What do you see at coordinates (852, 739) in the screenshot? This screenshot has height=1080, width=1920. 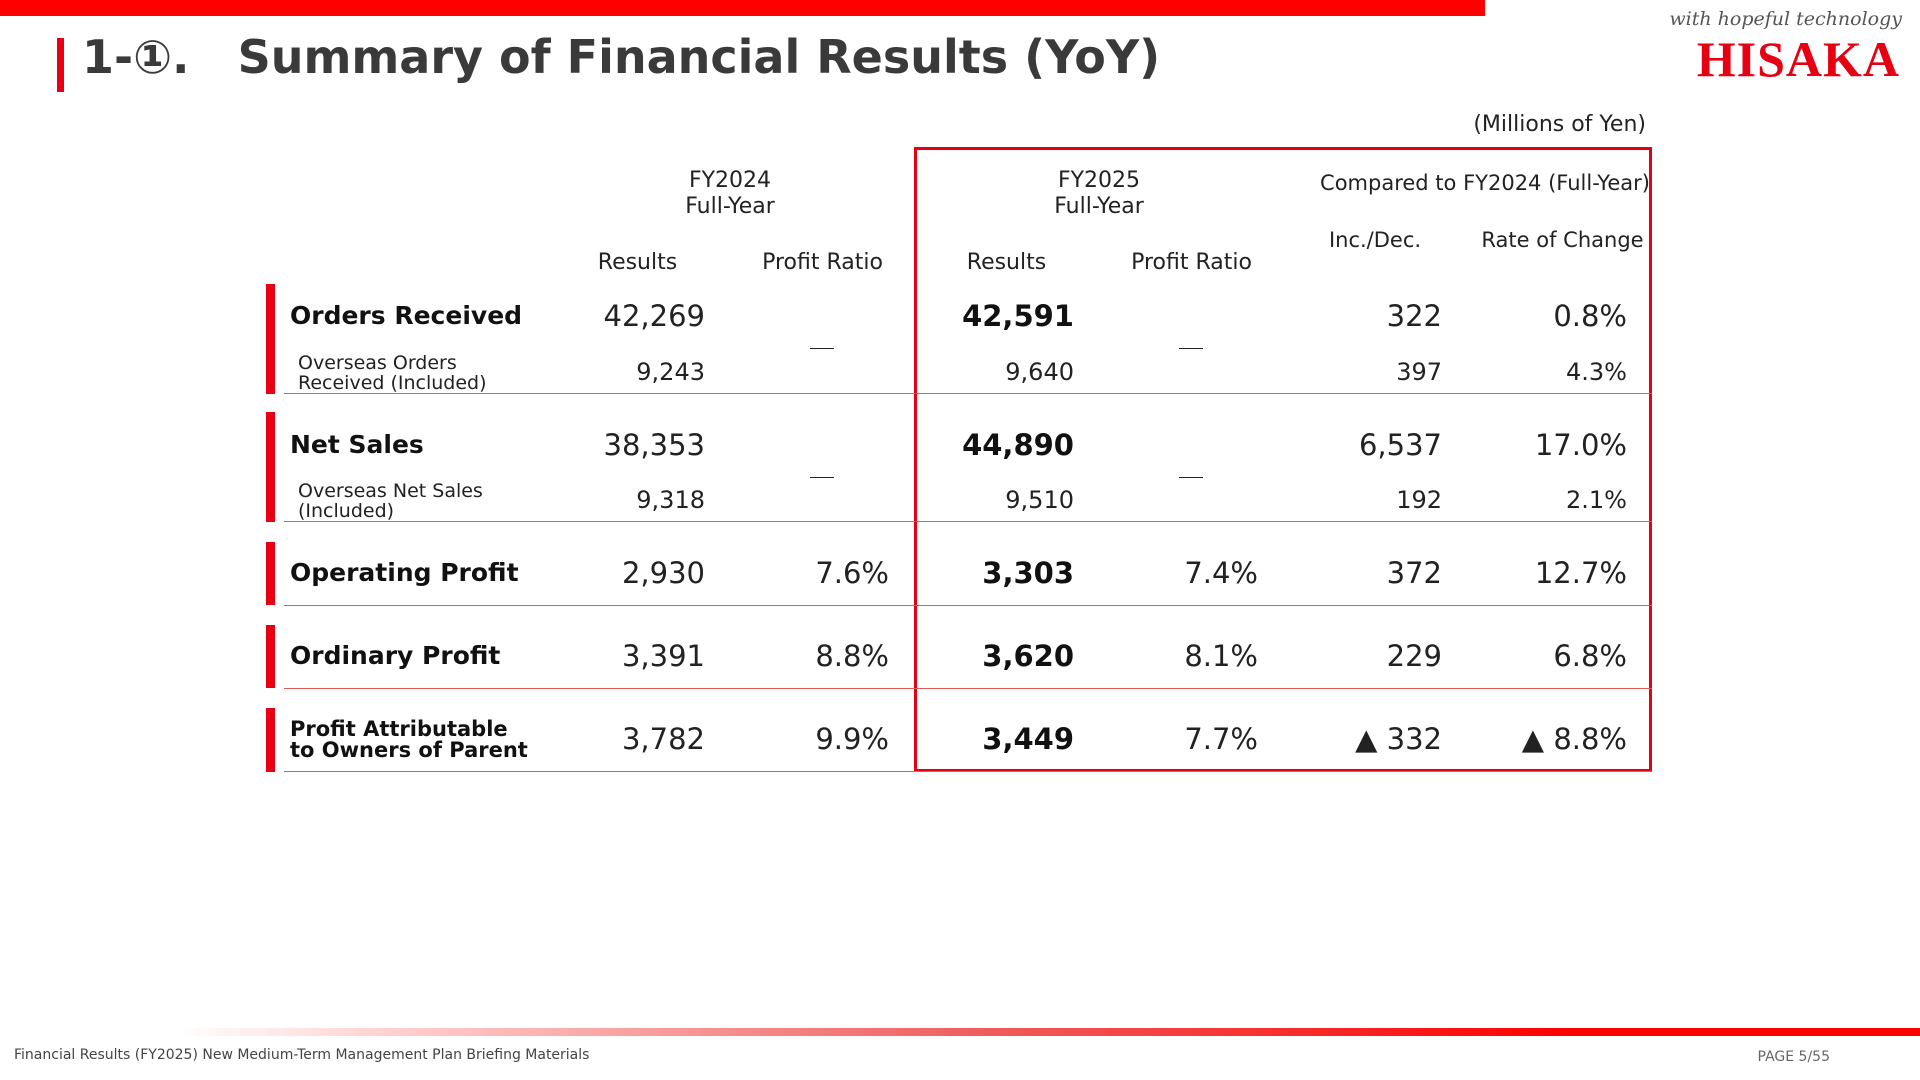 I see `profit-owners-fy2024-ratio: 9.9%` at bounding box center [852, 739].